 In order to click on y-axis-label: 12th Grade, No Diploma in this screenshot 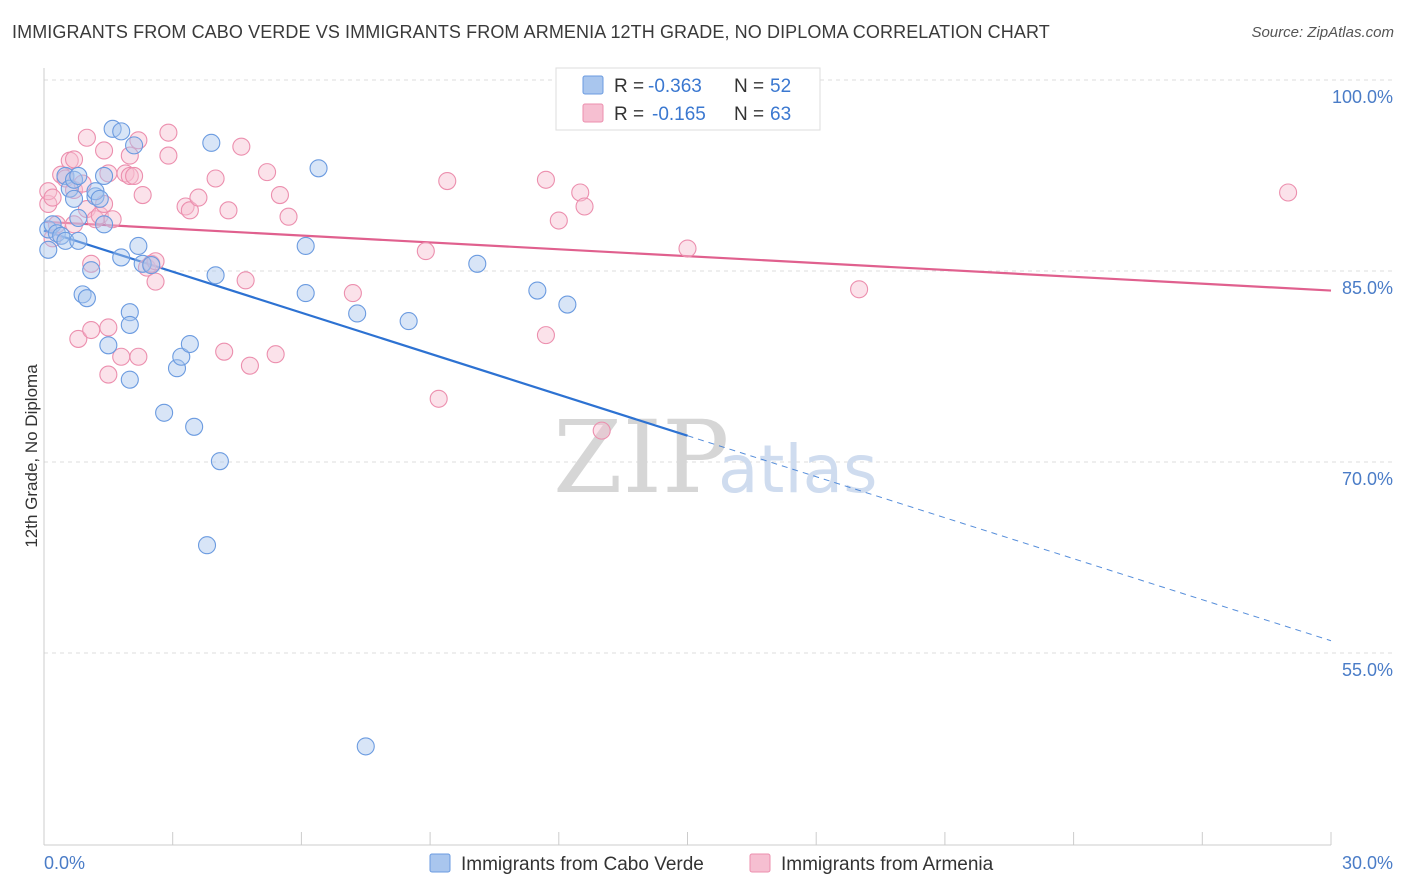, I will do `click(31, 456)`.